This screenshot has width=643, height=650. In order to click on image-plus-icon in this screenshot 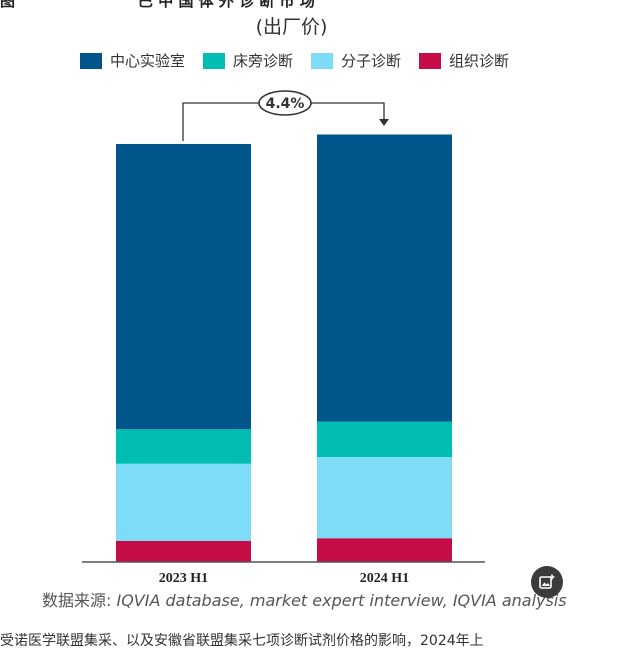, I will do `click(547, 581)`.